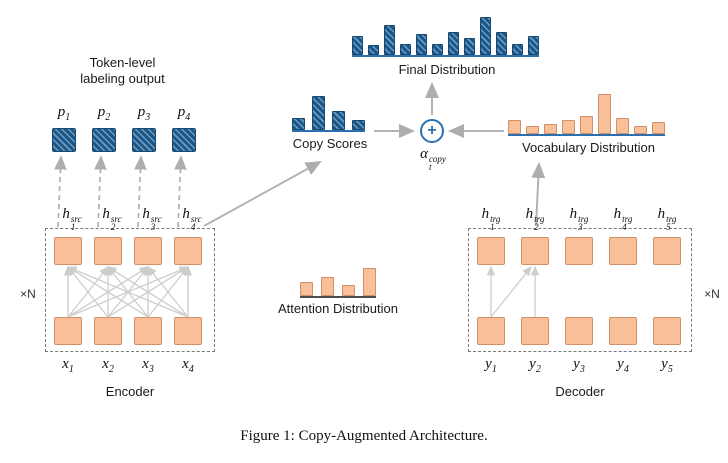 The width and height of the screenshot is (728, 463). Describe the element at coordinates (485, 214) in the screenshot. I see `h1trg-base: h` at that location.